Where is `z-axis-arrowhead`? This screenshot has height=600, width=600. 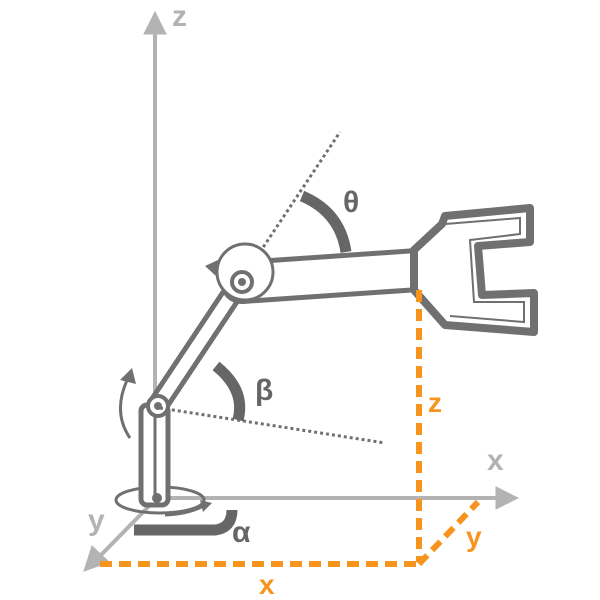
z-axis-arrowhead is located at coordinates (155, 22).